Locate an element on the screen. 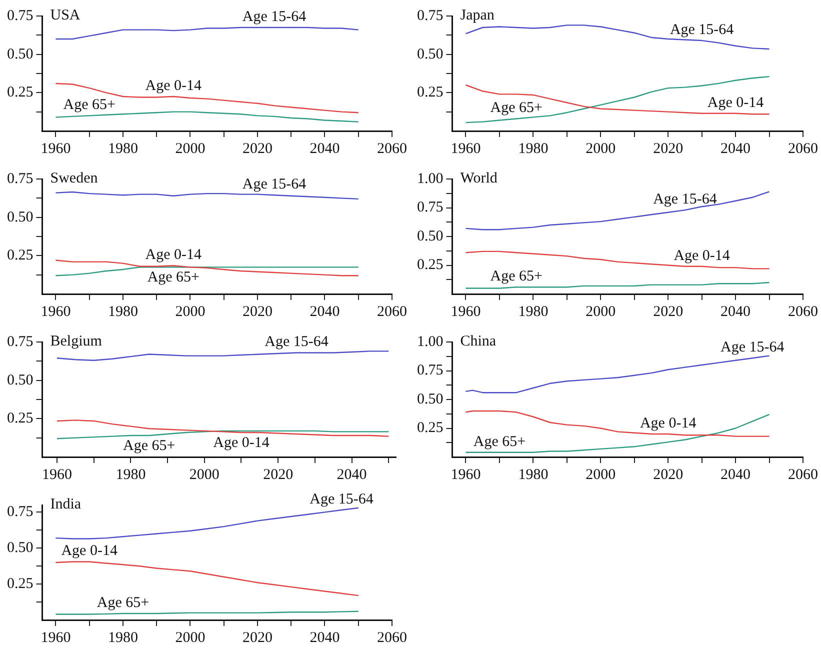  chart-title: Belgium is located at coordinates (76, 341).